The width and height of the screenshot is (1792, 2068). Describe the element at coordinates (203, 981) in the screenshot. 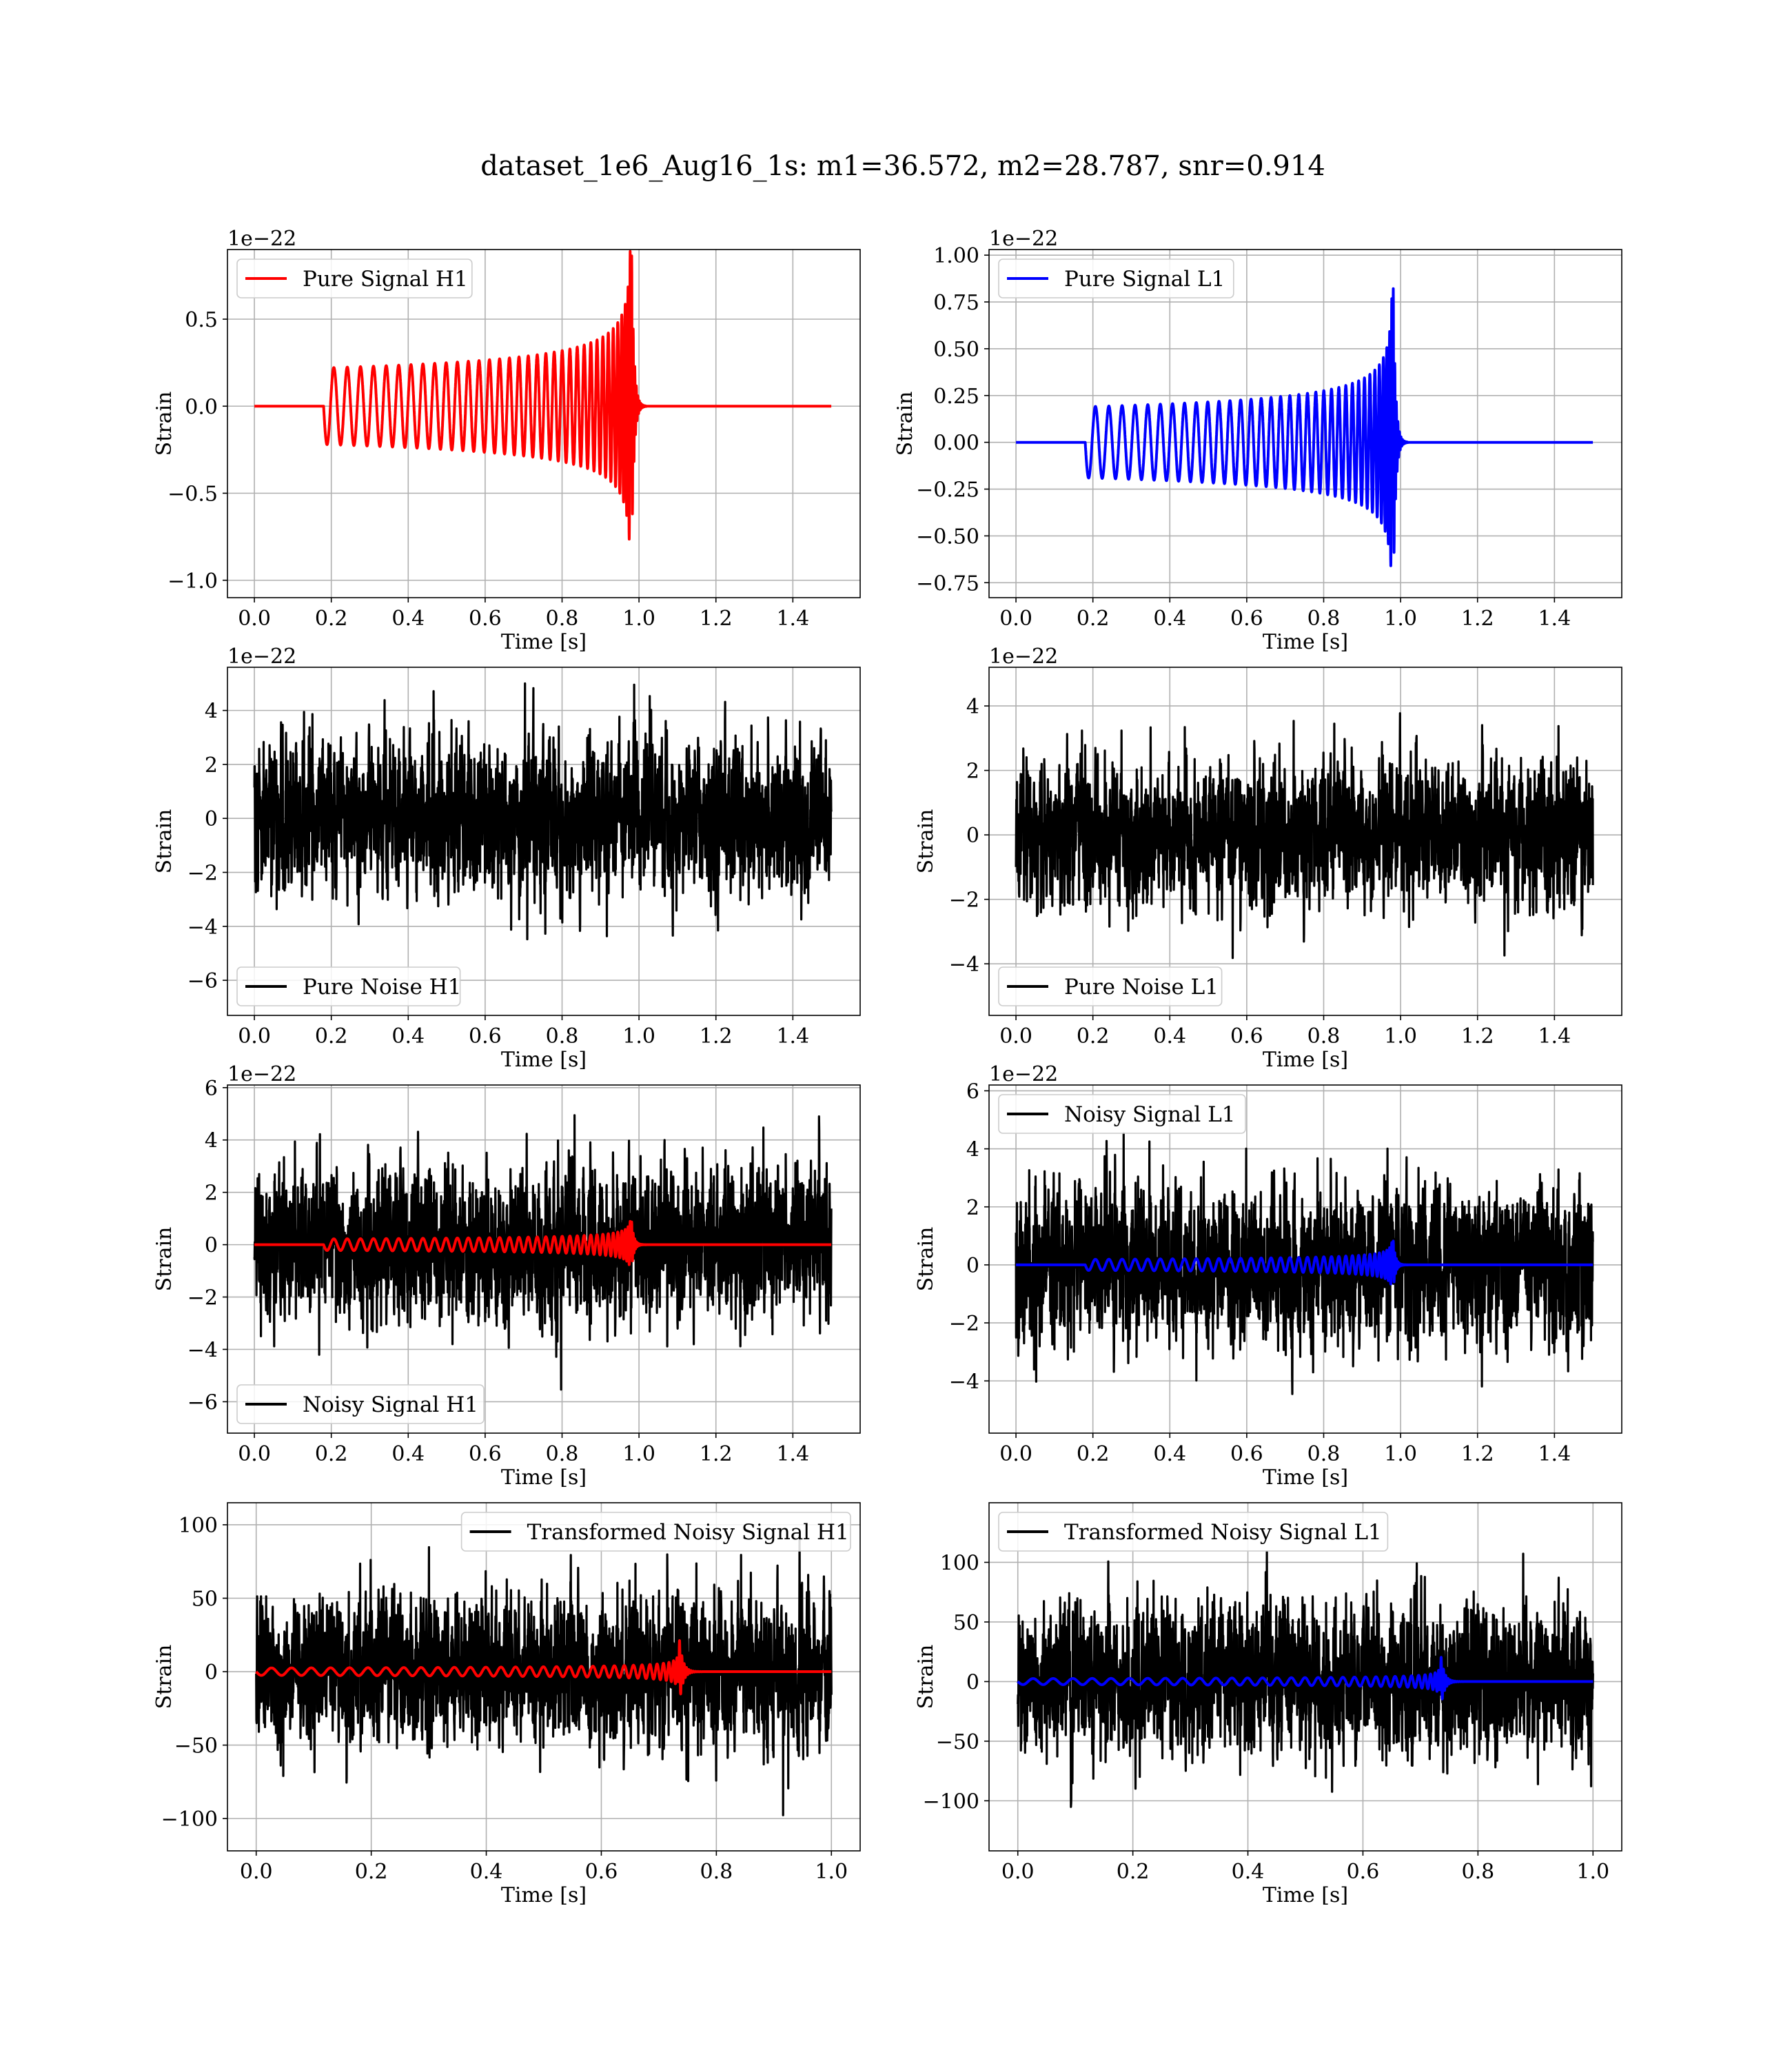

I see `y-tick-label: −6` at that location.